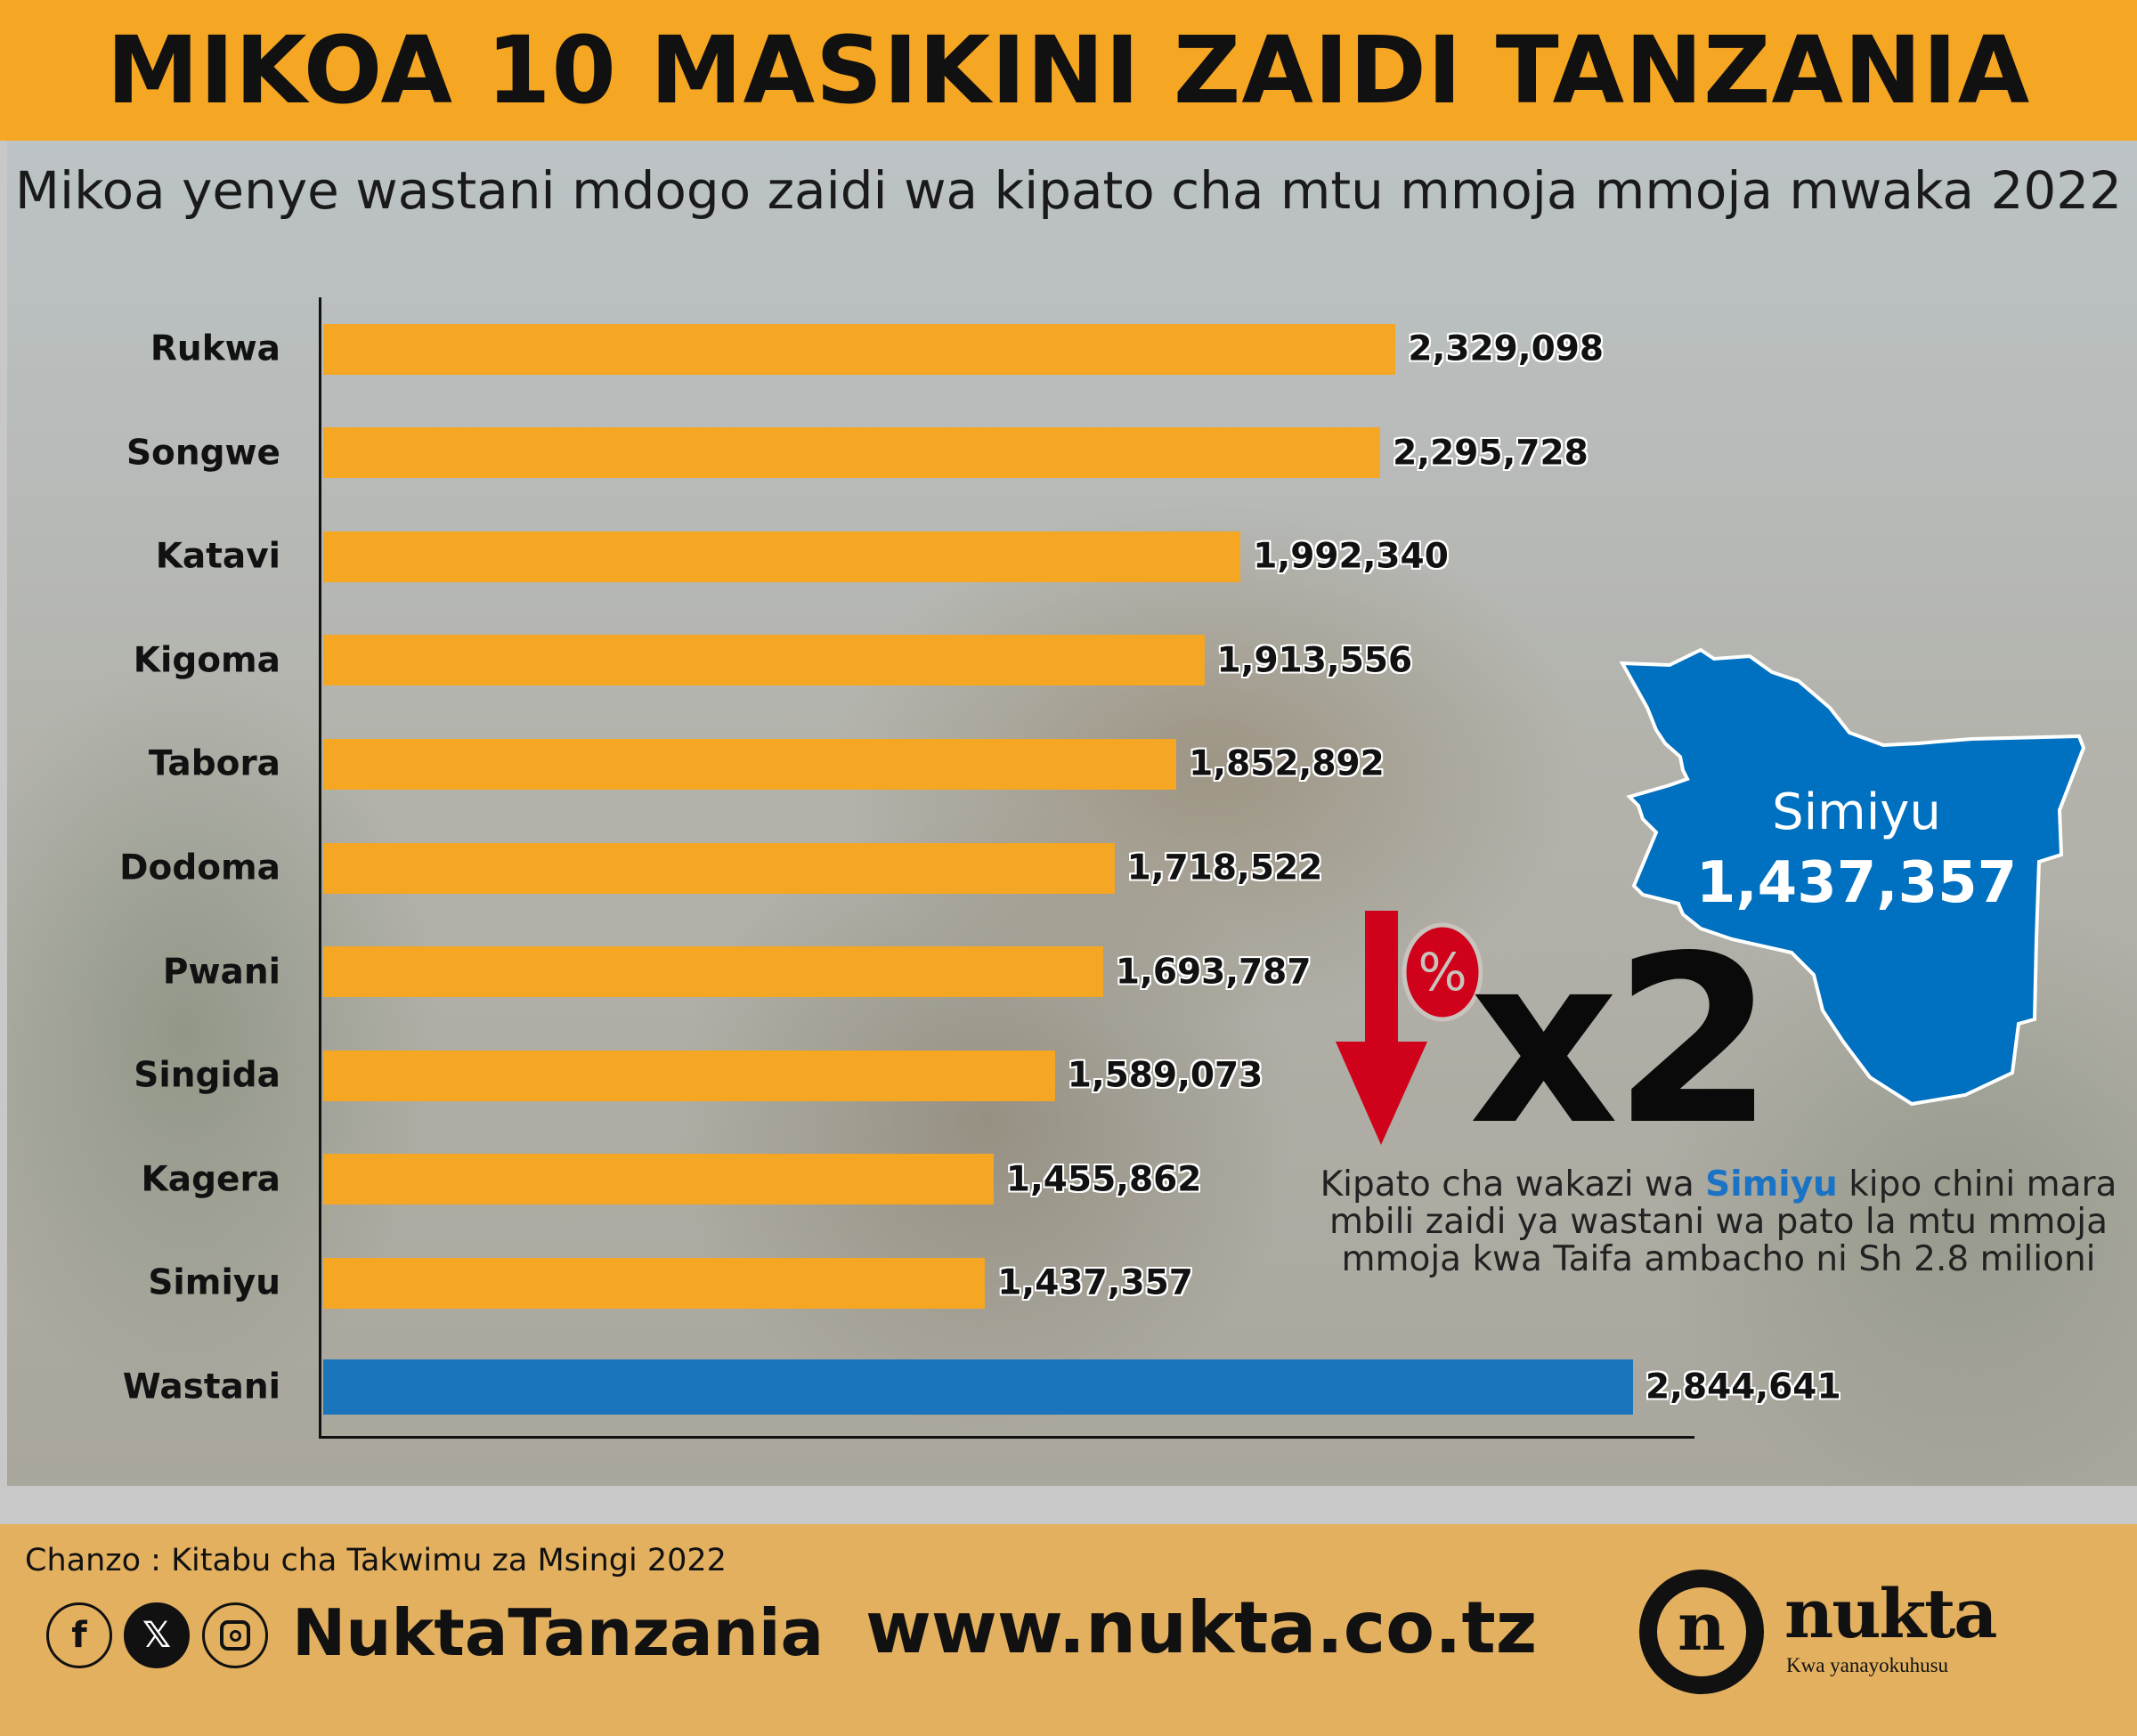 The height and width of the screenshot is (1736, 2137). What do you see at coordinates (859, 349) in the screenshot?
I see `bar-rukwa` at bounding box center [859, 349].